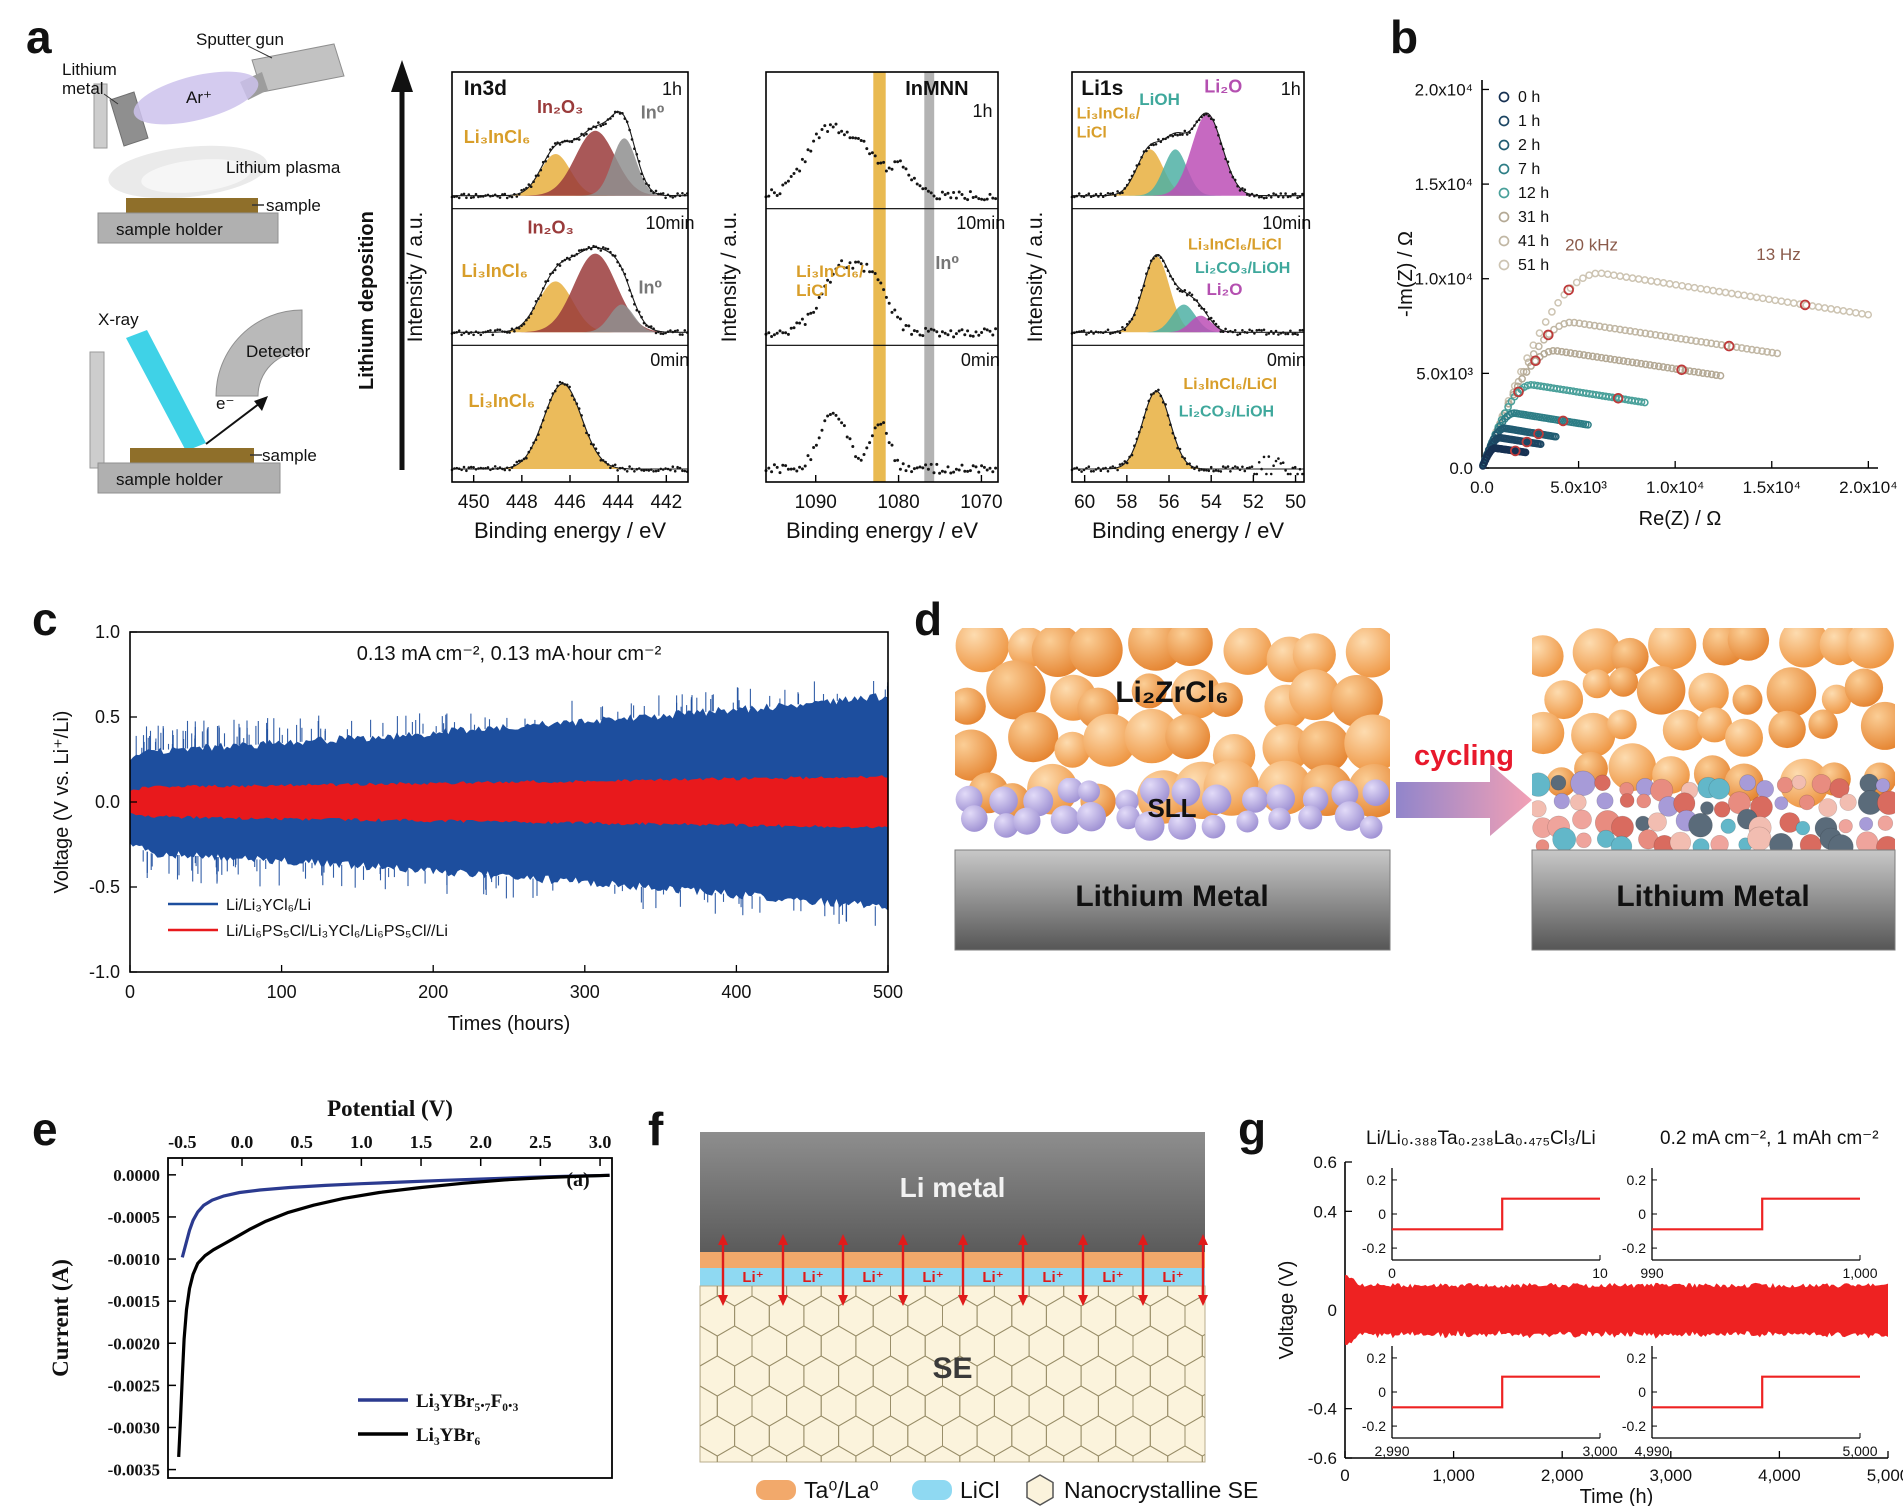 The width and height of the screenshot is (1903, 1506). What do you see at coordinates (289, 455) in the screenshot?
I see `sample-label-bottom: sample` at bounding box center [289, 455].